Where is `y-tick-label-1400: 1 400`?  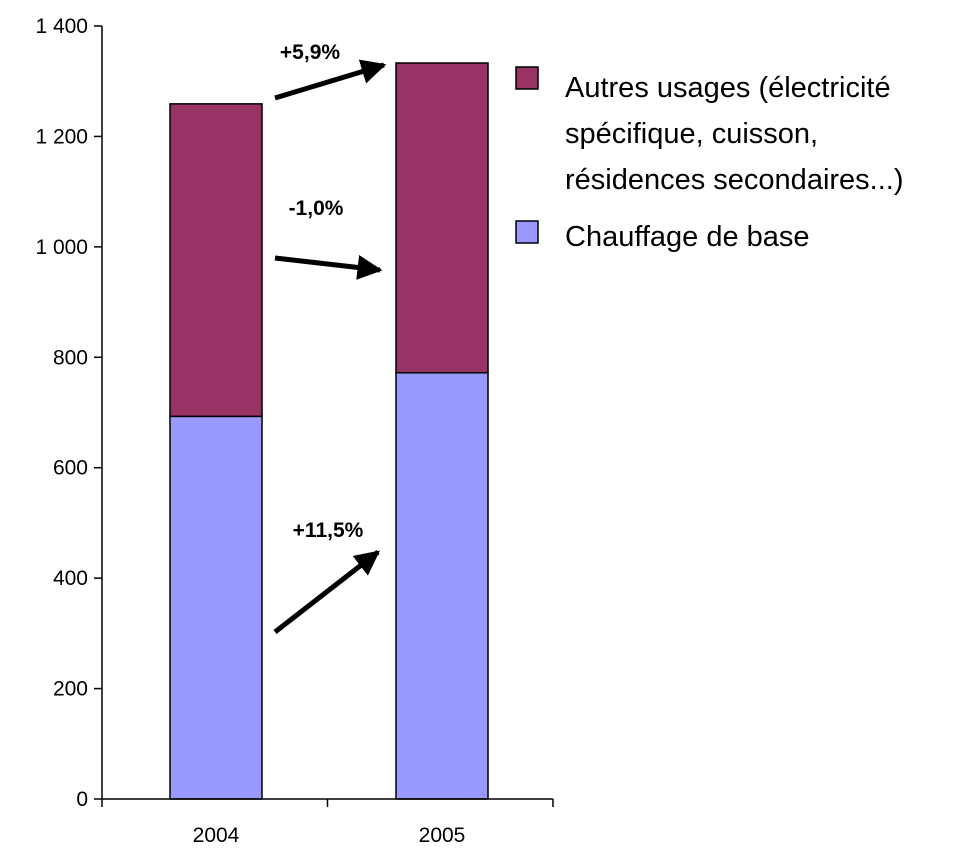 y-tick-label-1400: 1 400 is located at coordinates (61, 26).